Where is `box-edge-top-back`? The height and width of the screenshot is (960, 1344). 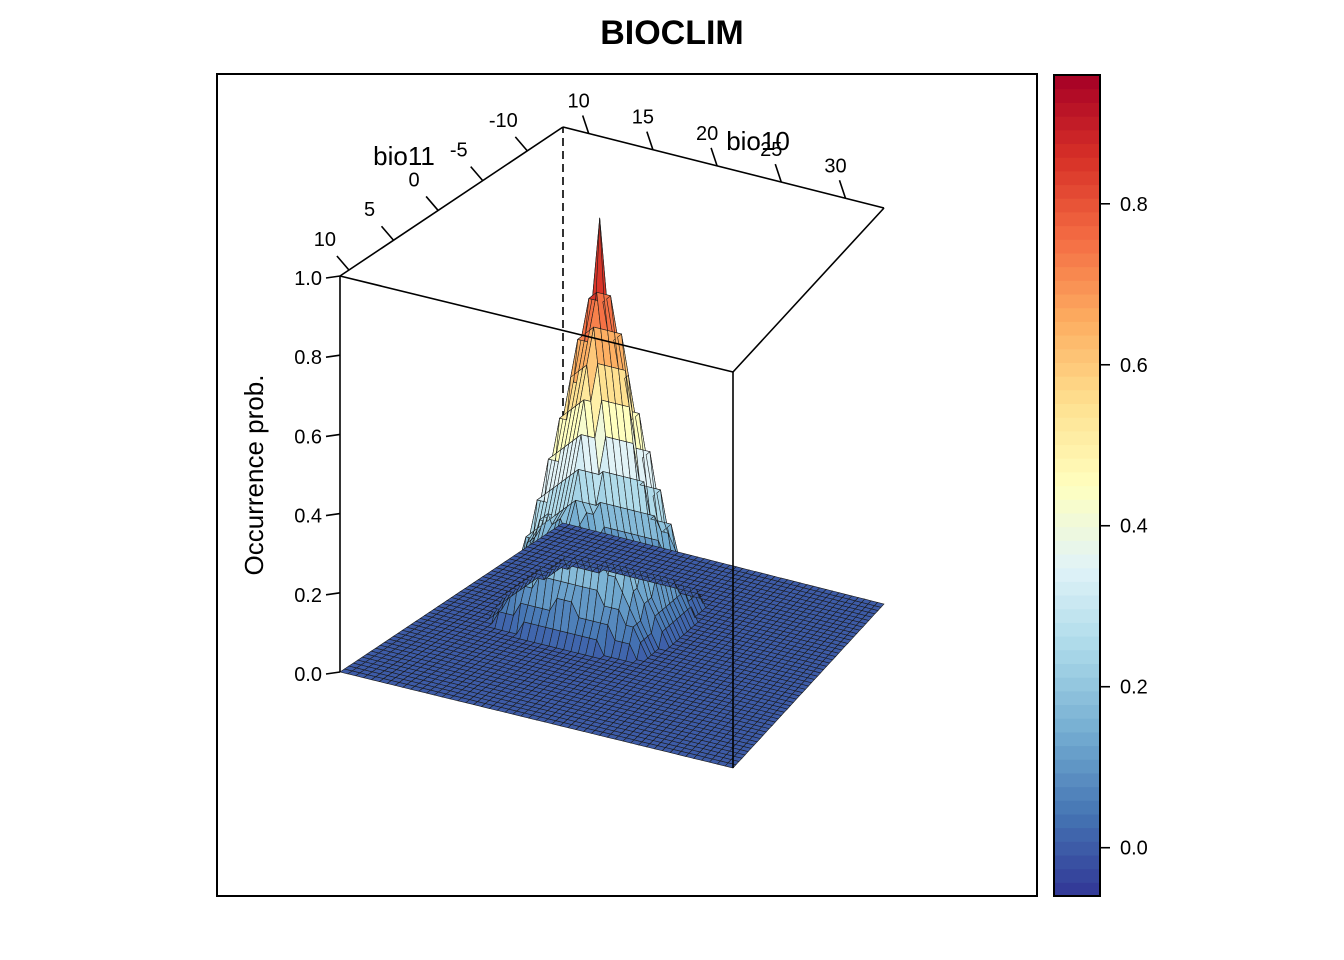 box-edge-top-back is located at coordinates (723, 167).